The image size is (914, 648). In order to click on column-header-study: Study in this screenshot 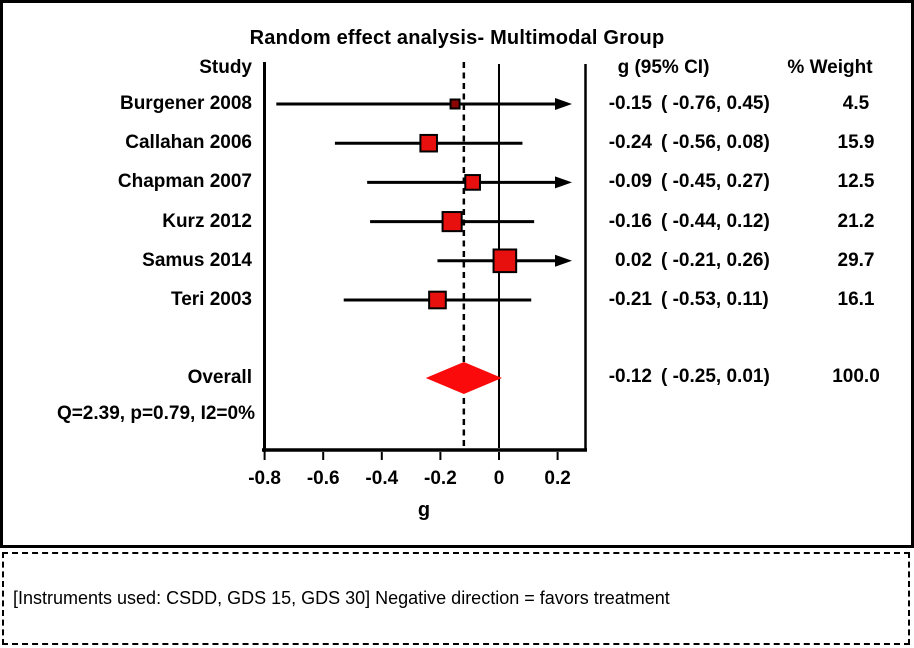, I will do `click(225, 67)`.